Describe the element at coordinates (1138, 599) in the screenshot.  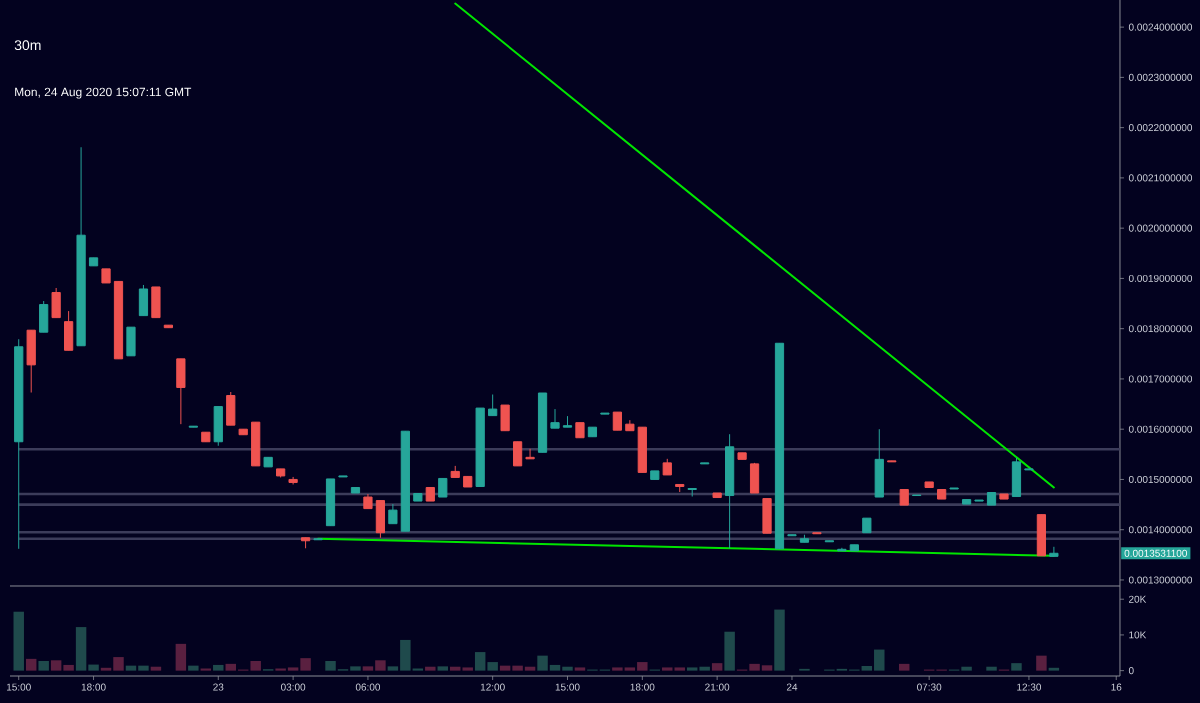
I see `y-tick-label: 20K` at that location.